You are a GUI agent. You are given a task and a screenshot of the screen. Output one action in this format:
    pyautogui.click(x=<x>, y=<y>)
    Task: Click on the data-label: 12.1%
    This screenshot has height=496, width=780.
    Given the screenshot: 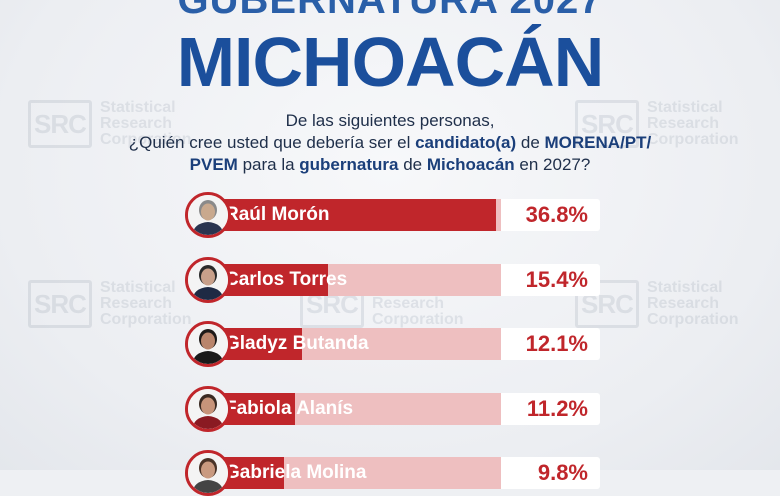 What is the action you would take?
    pyautogui.click(x=557, y=344)
    